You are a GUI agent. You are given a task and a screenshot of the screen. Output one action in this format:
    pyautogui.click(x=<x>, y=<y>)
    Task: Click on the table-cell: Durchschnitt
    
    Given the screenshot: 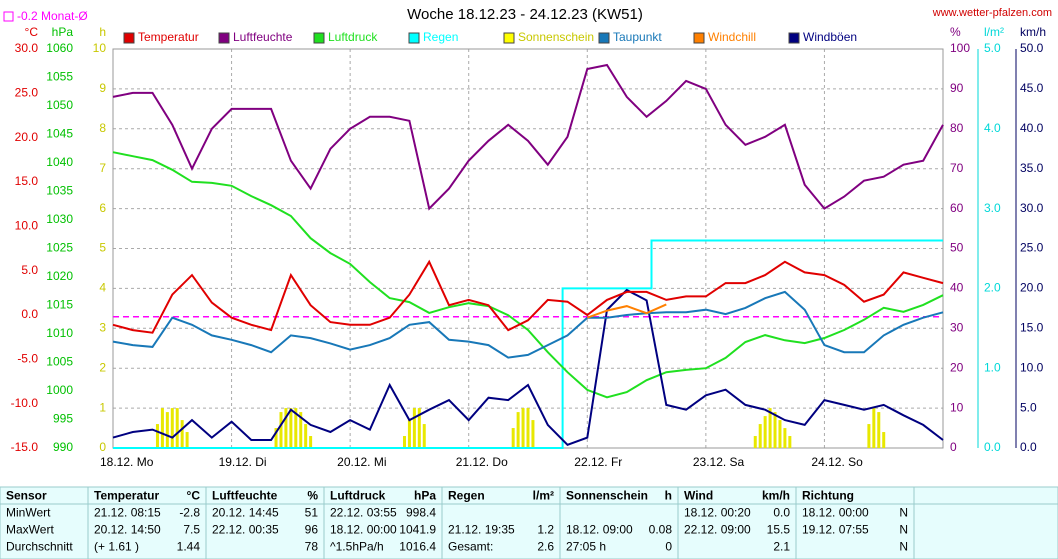 What is the action you would take?
    pyautogui.click(x=39, y=547)
    